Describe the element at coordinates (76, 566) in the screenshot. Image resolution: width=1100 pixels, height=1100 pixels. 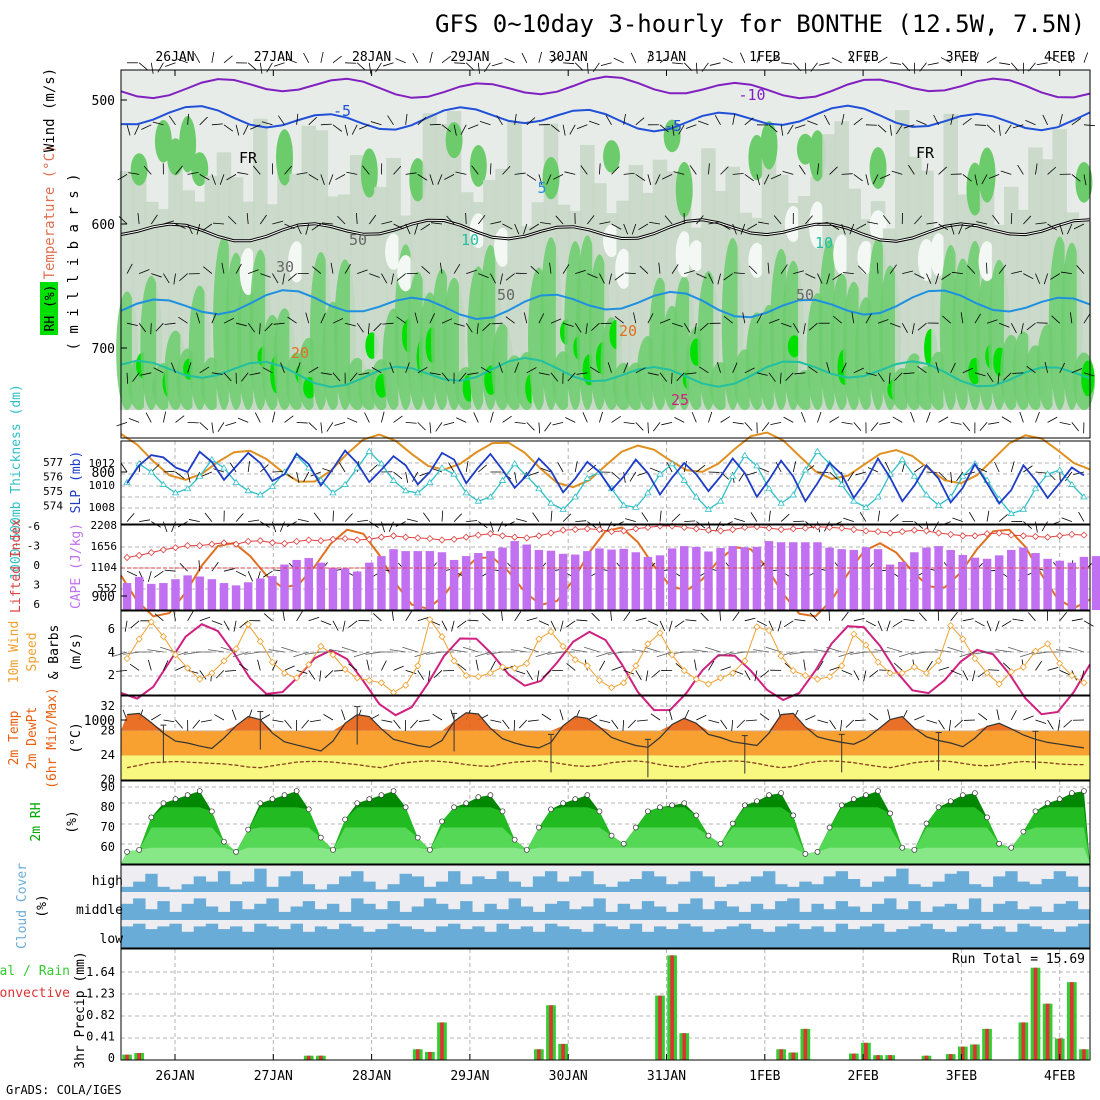
I see `panel-label: CAPE (J/kg)` at that location.